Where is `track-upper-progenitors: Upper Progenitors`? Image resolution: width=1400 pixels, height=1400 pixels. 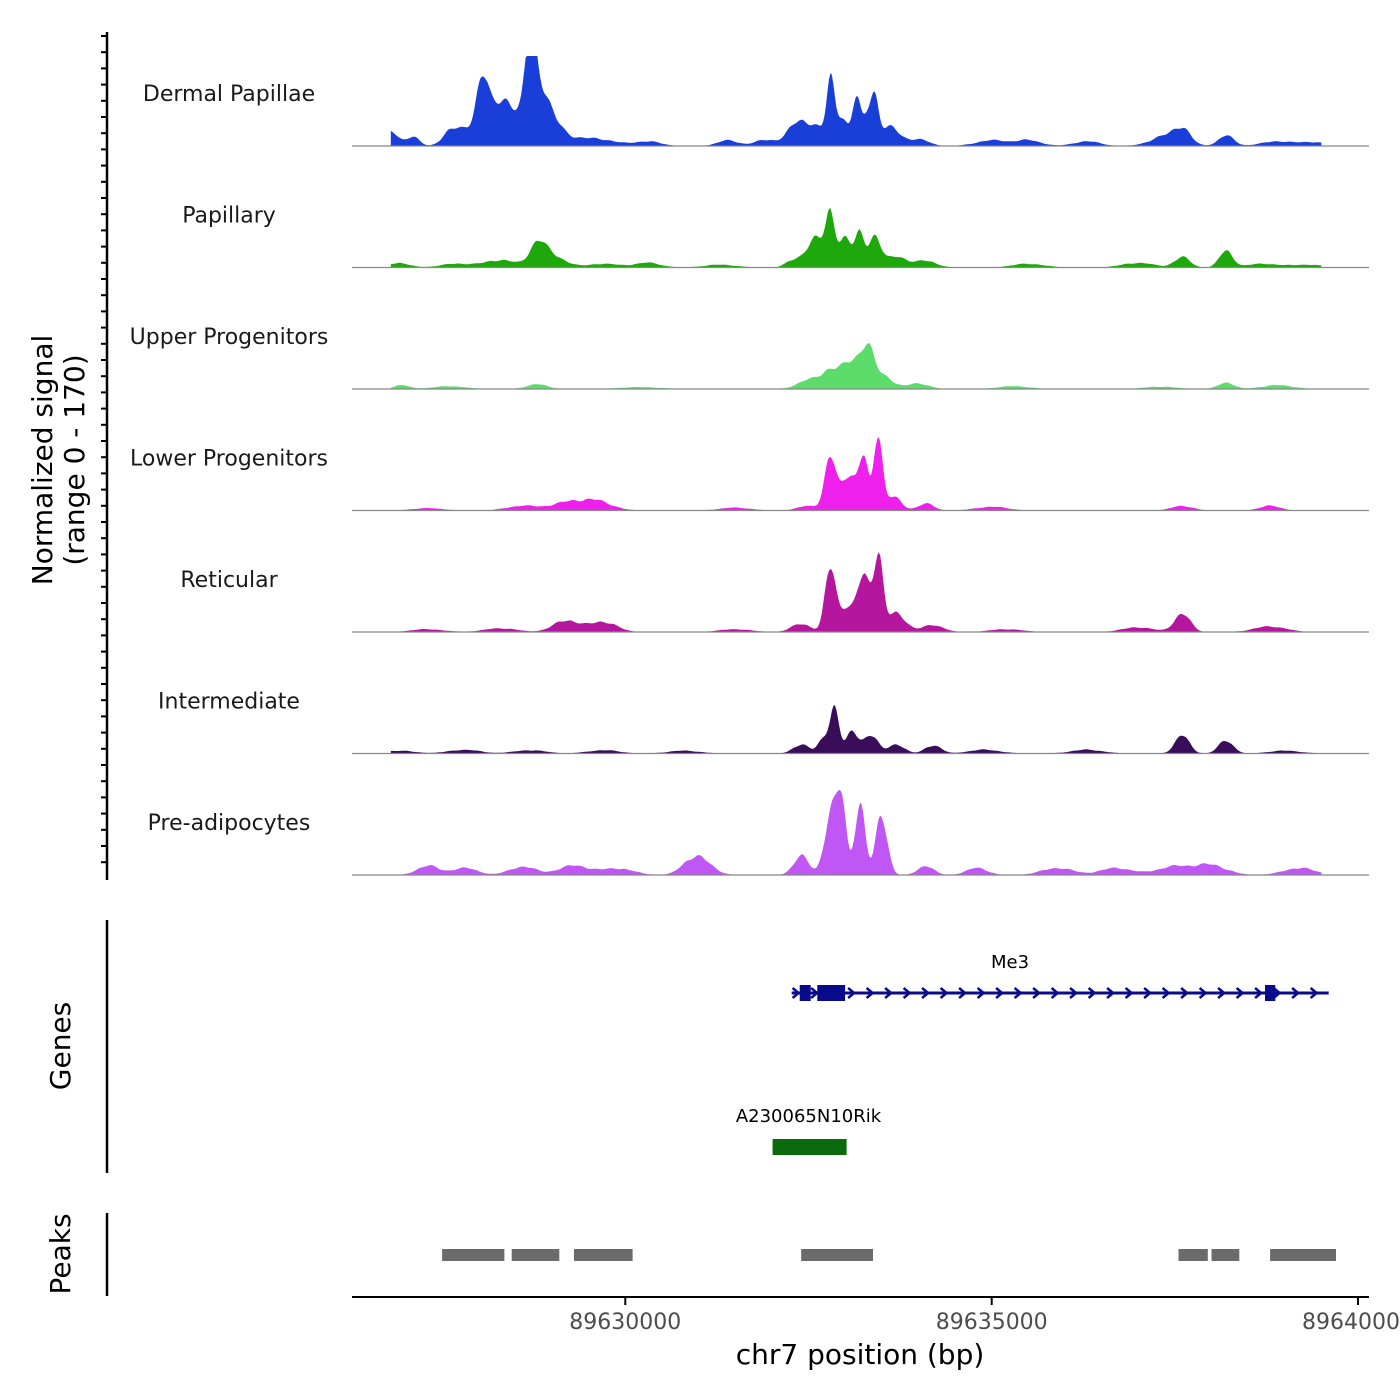
track-upper-progenitors: Upper Progenitors is located at coordinates (749, 357).